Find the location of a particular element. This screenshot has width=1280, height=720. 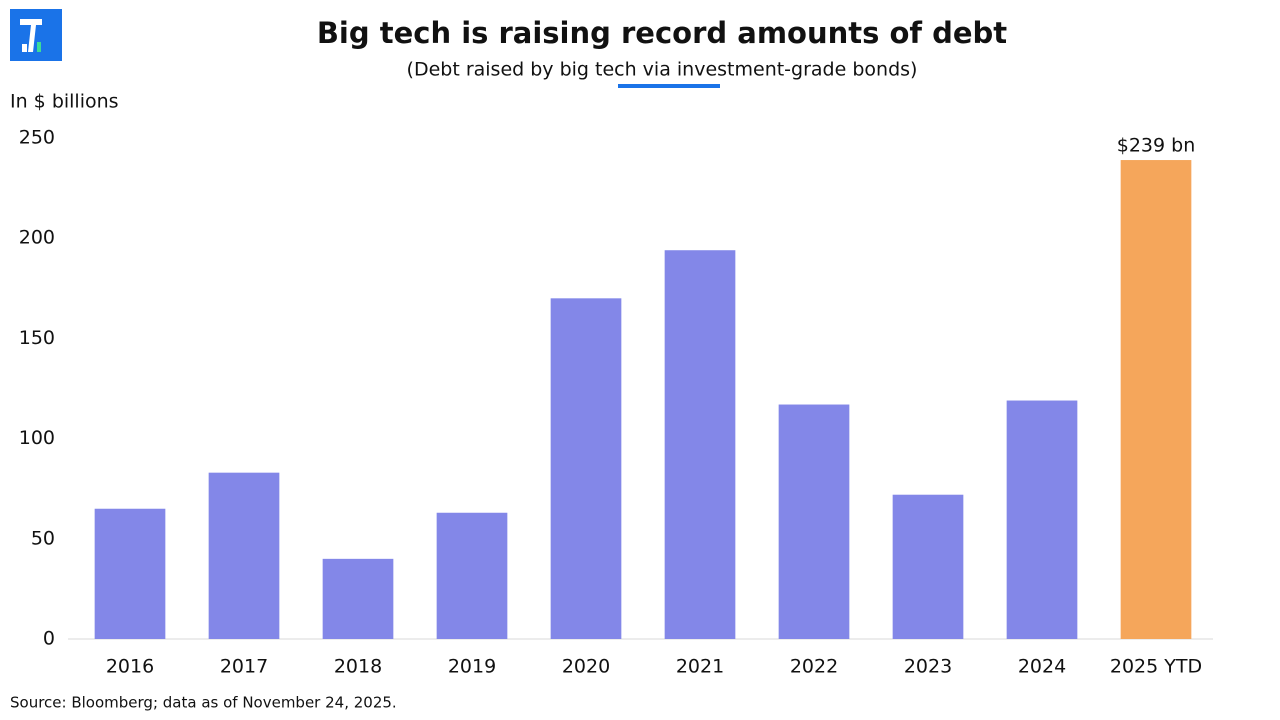

x-tick-label: 2024 is located at coordinates (1042, 667).